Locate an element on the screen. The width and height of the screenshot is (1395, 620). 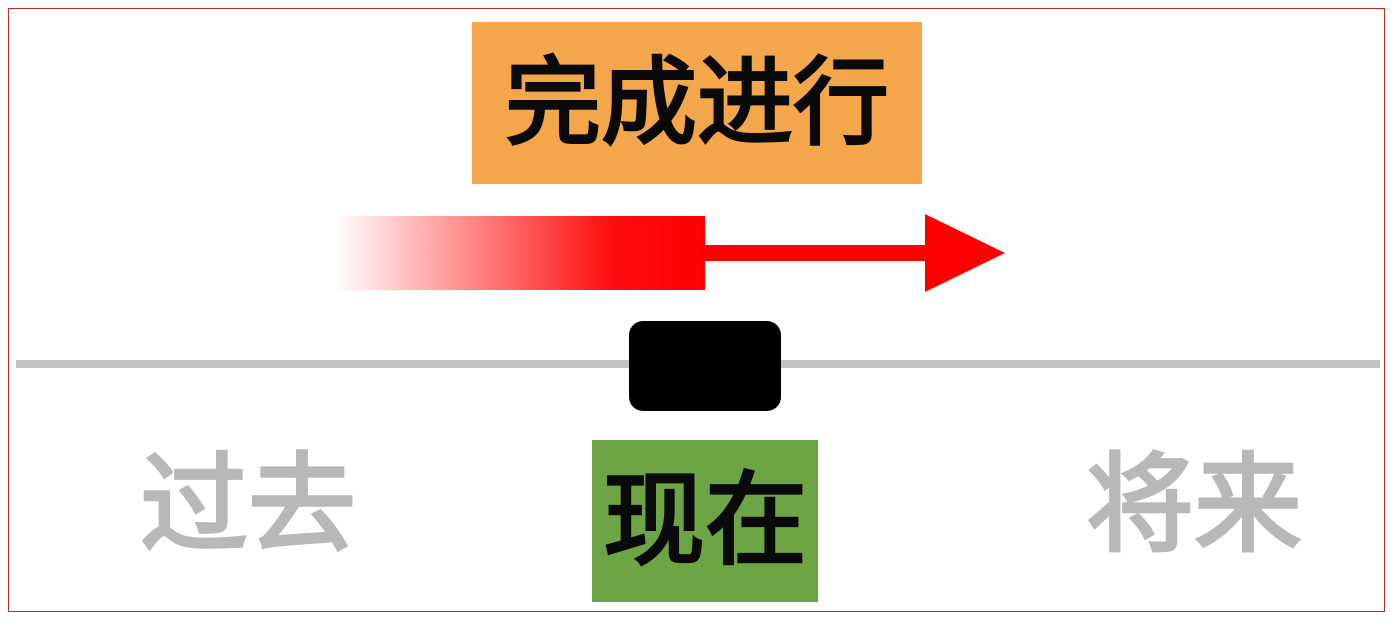
past-label: 过去 is located at coordinates (248, 505).